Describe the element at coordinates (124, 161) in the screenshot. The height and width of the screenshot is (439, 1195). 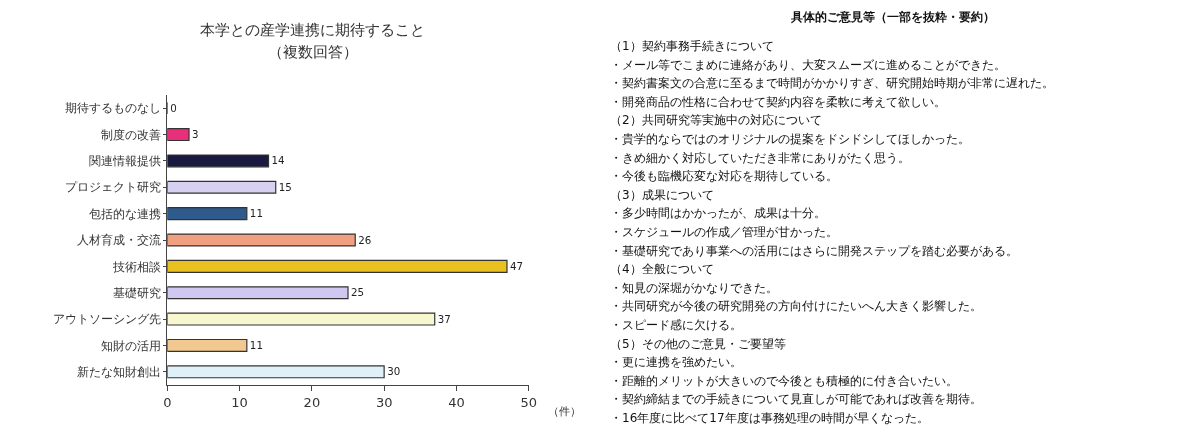
I see `y-tick-label: 関連情報提供` at that location.